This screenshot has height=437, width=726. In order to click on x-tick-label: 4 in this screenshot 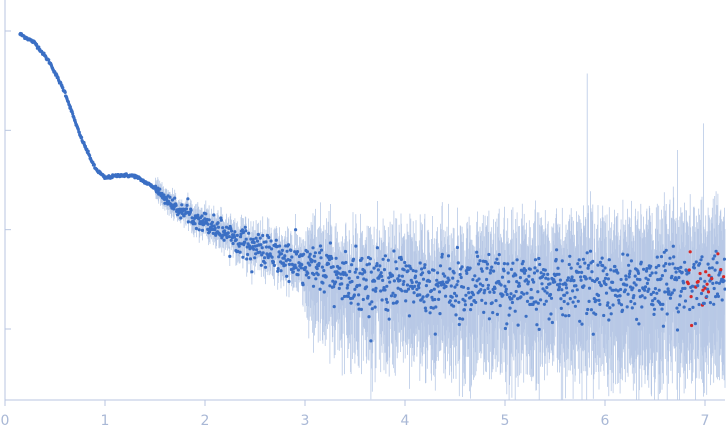, I will do `click(405, 421)`.